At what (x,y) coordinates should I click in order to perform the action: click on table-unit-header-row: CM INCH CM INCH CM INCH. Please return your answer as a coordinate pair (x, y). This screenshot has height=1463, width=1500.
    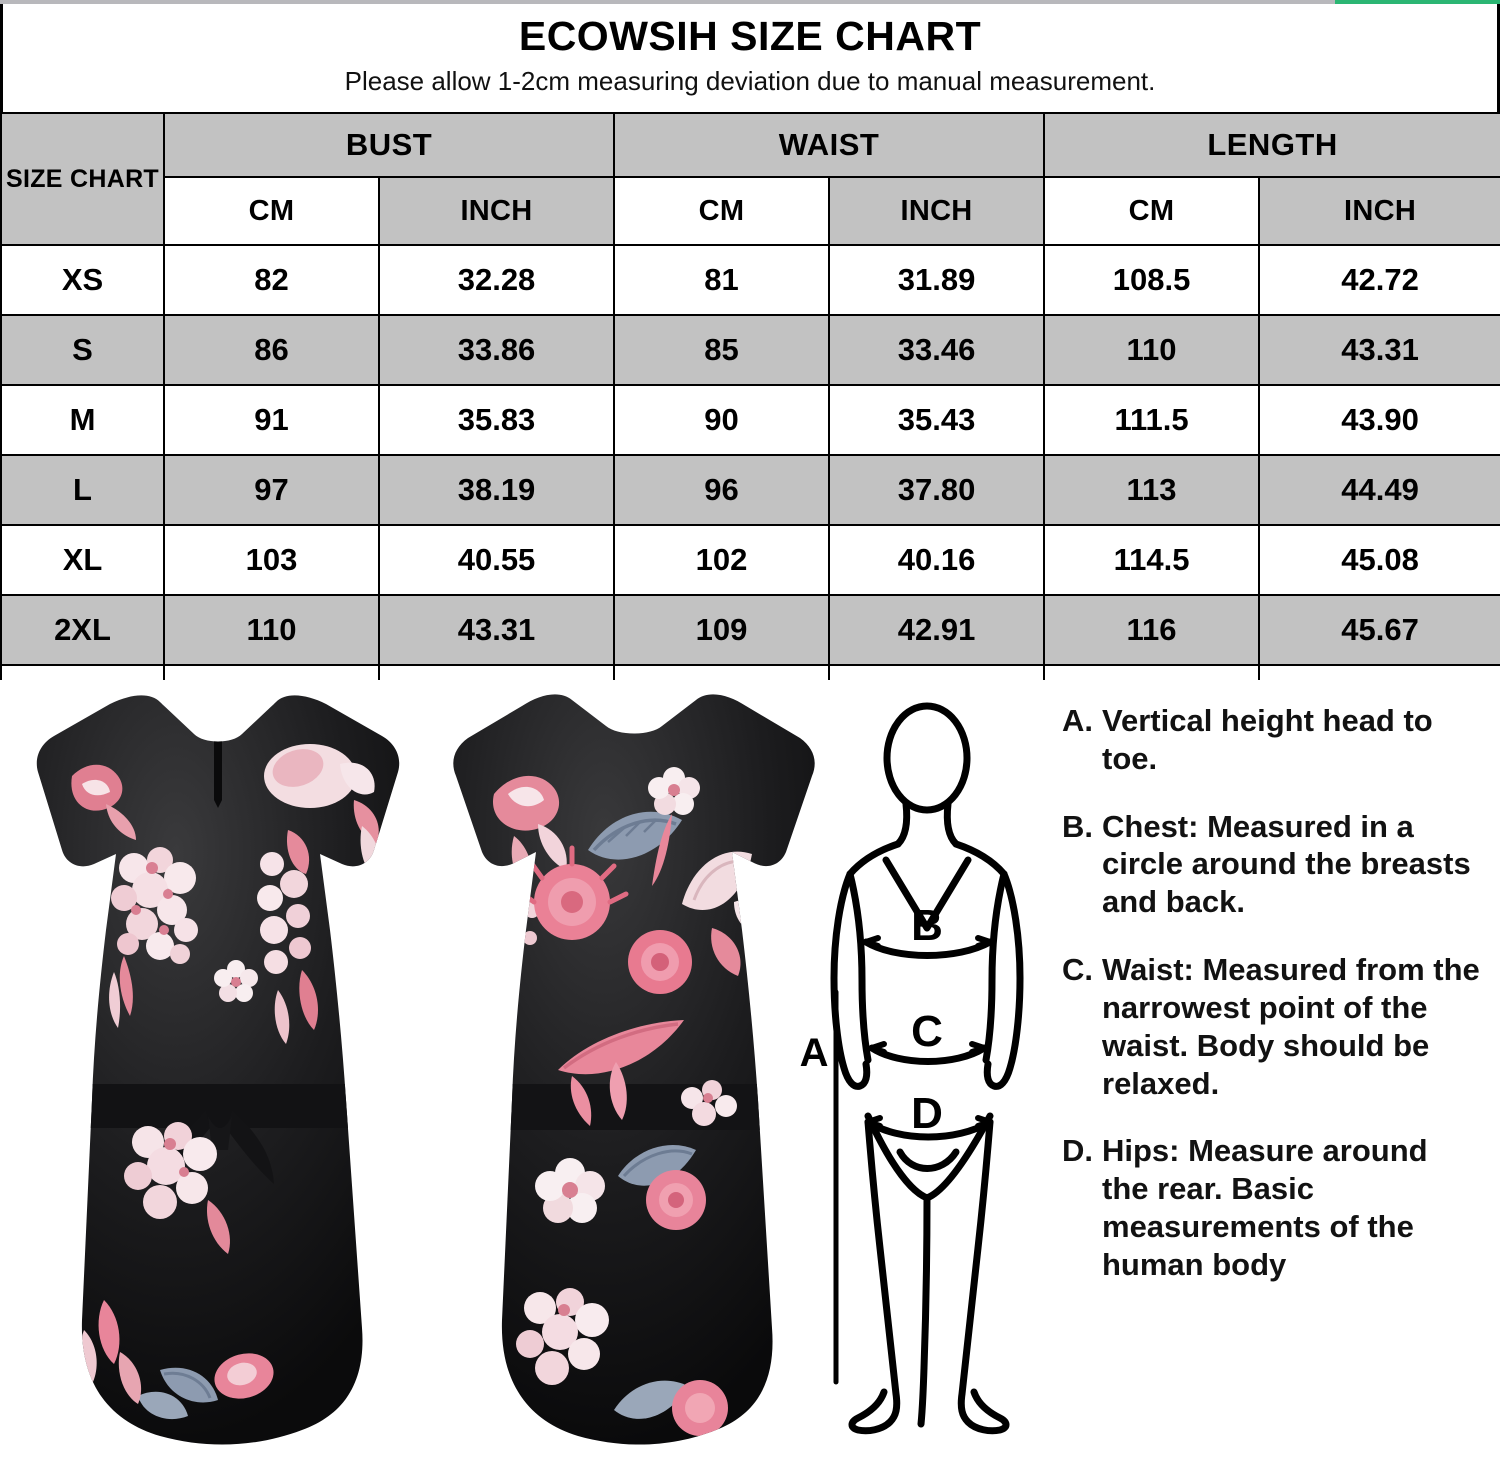
    Looking at the image, I should click on (750, 211).